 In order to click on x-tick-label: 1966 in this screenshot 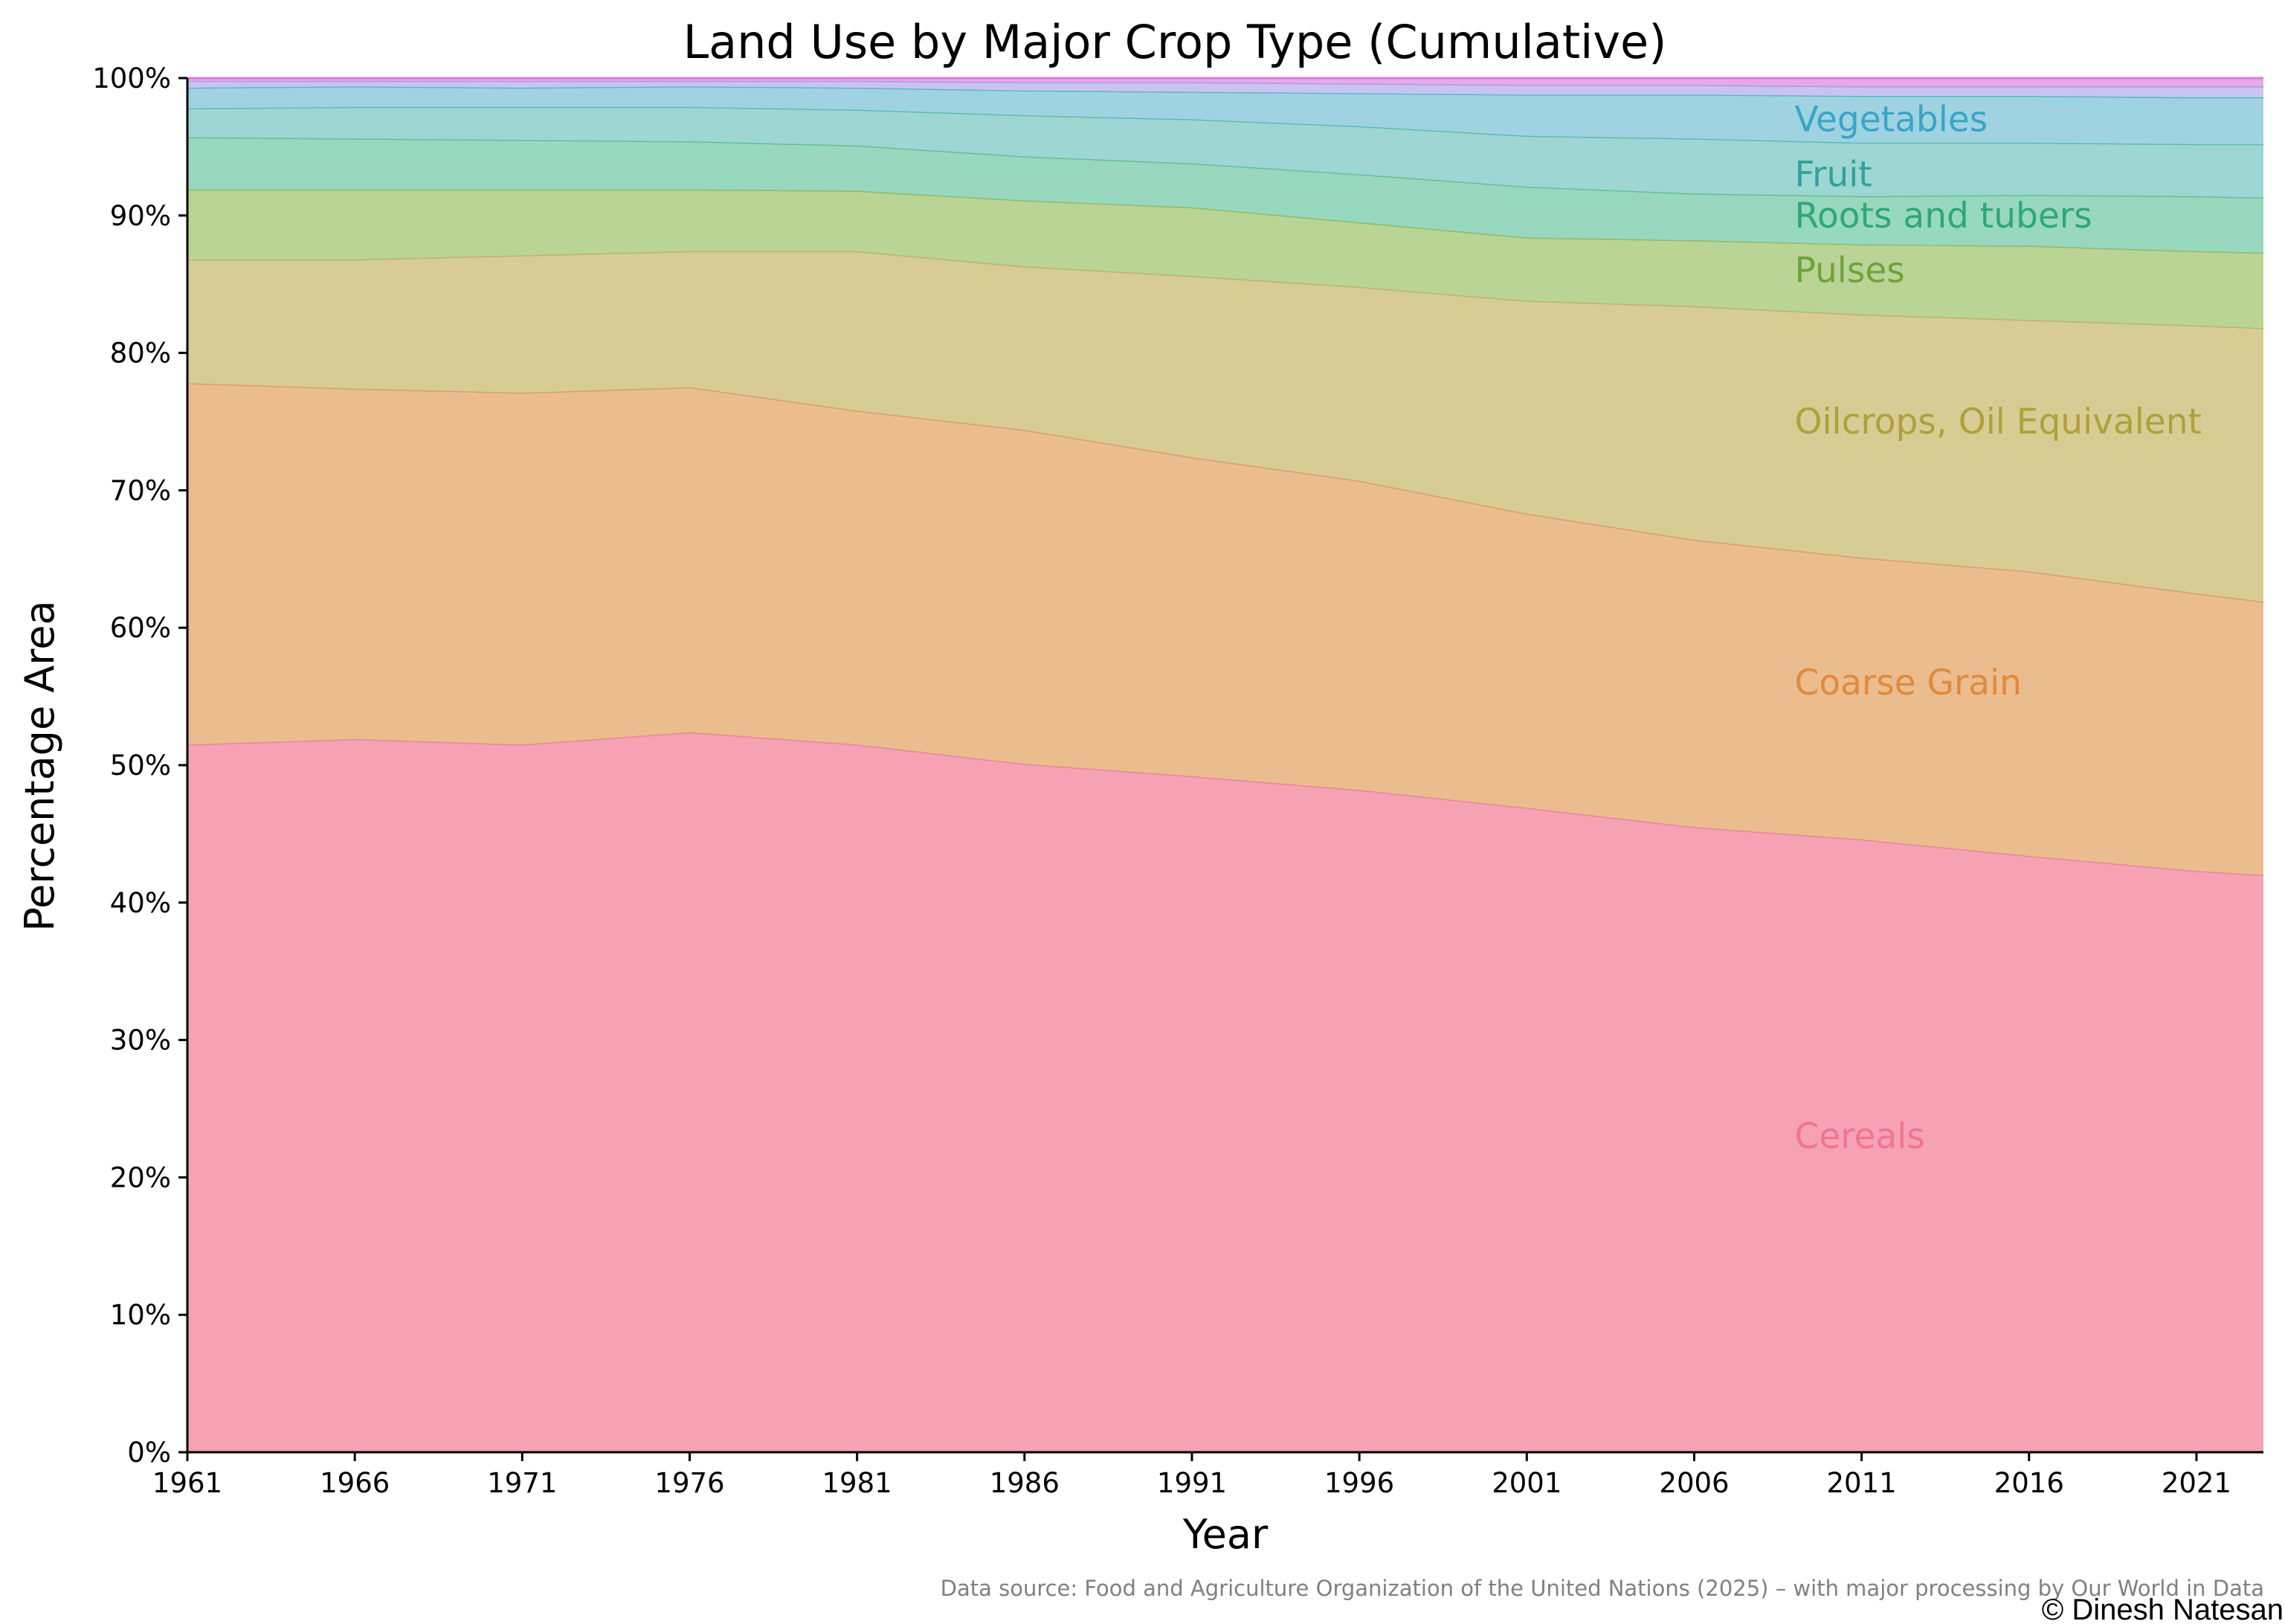, I will do `click(355, 1483)`.